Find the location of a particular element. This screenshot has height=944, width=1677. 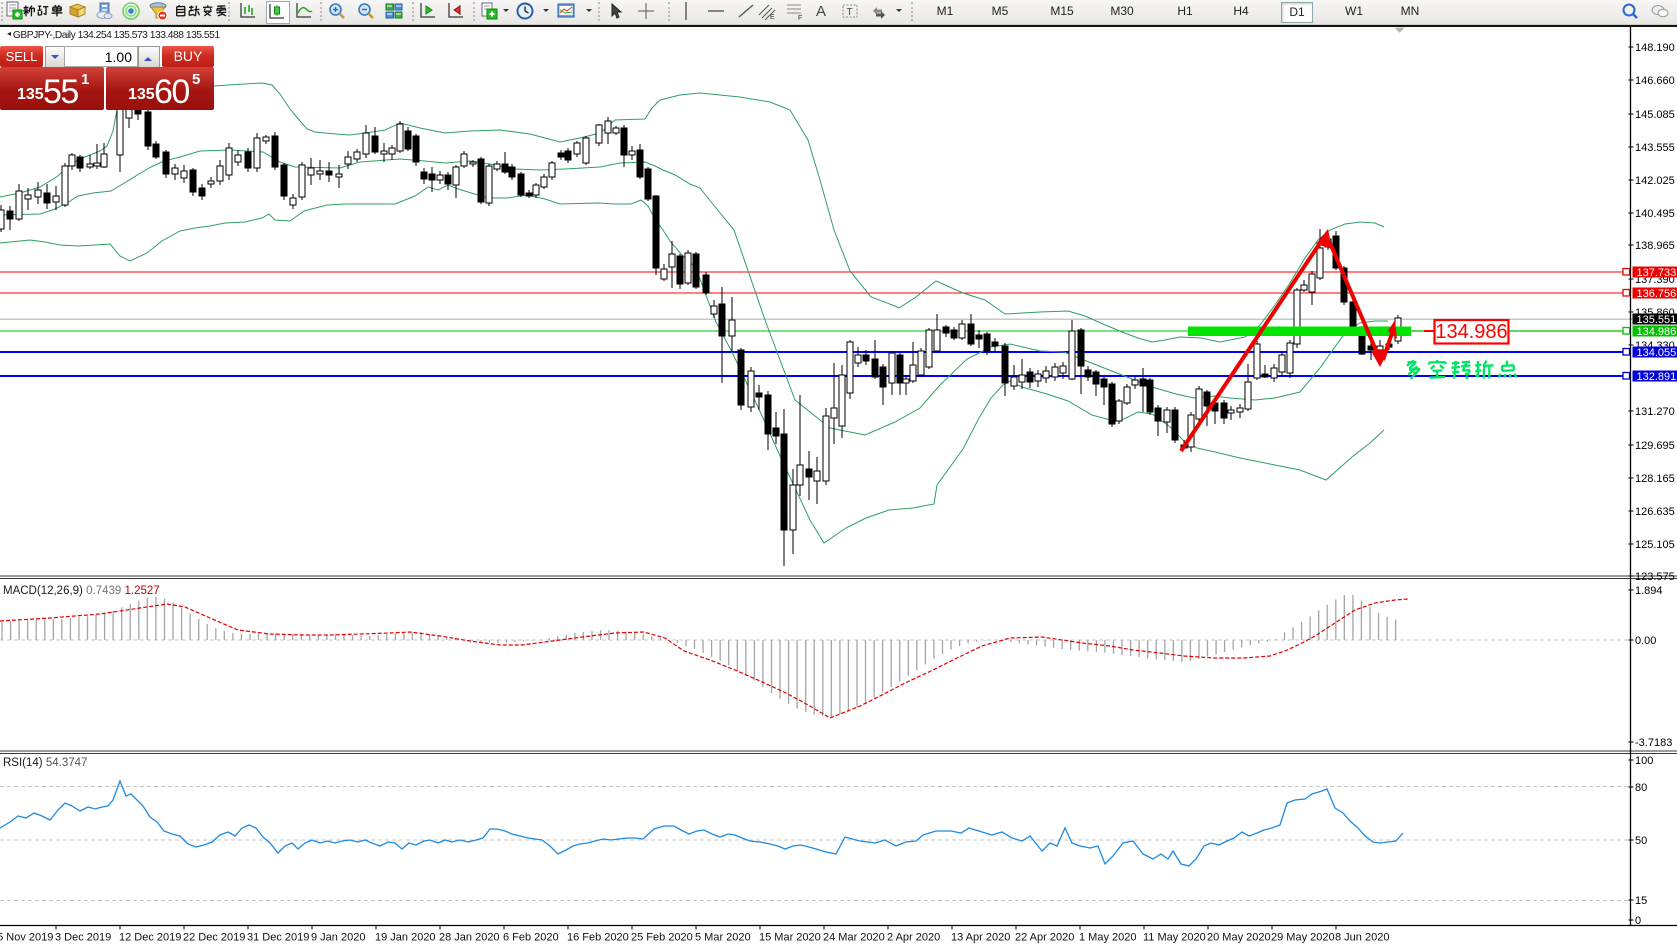

svg-text: 123.575 is located at coordinates (1655, 577).